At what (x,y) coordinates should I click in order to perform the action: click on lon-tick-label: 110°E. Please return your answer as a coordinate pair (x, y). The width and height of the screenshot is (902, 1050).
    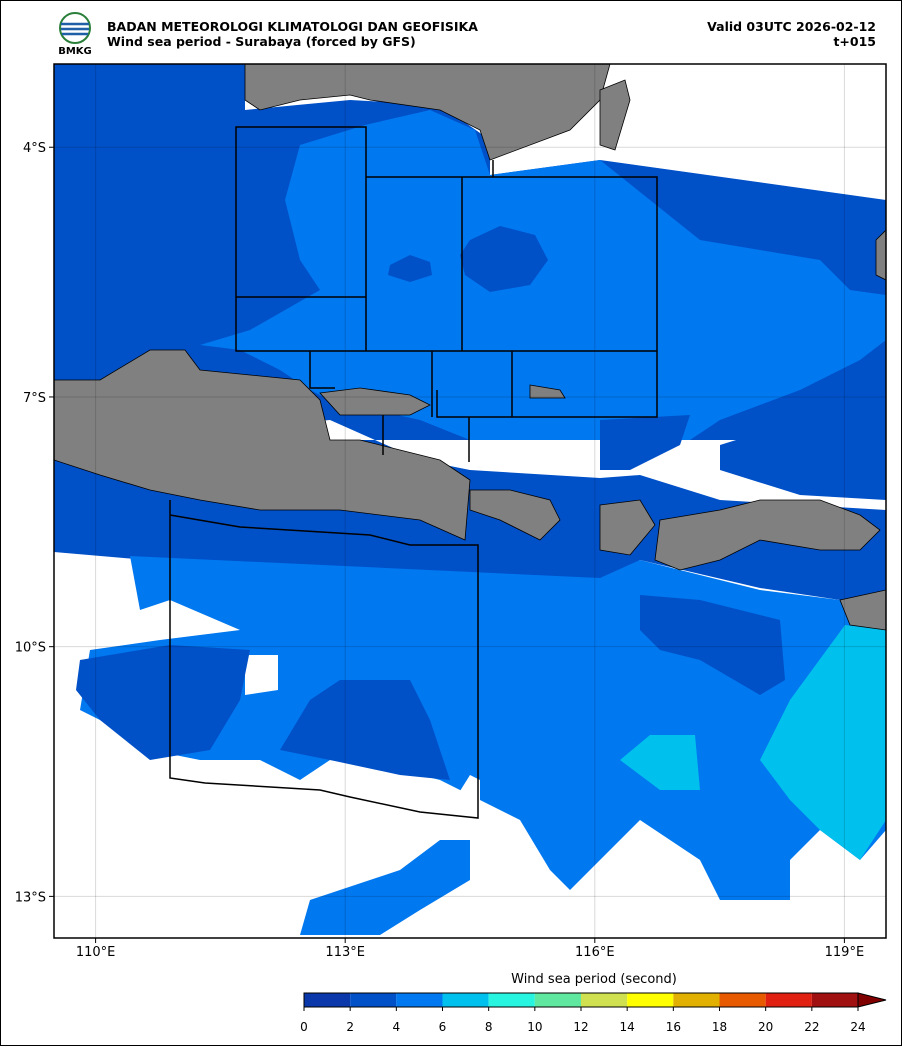
    Looking at the image, I should click on (96, 952).